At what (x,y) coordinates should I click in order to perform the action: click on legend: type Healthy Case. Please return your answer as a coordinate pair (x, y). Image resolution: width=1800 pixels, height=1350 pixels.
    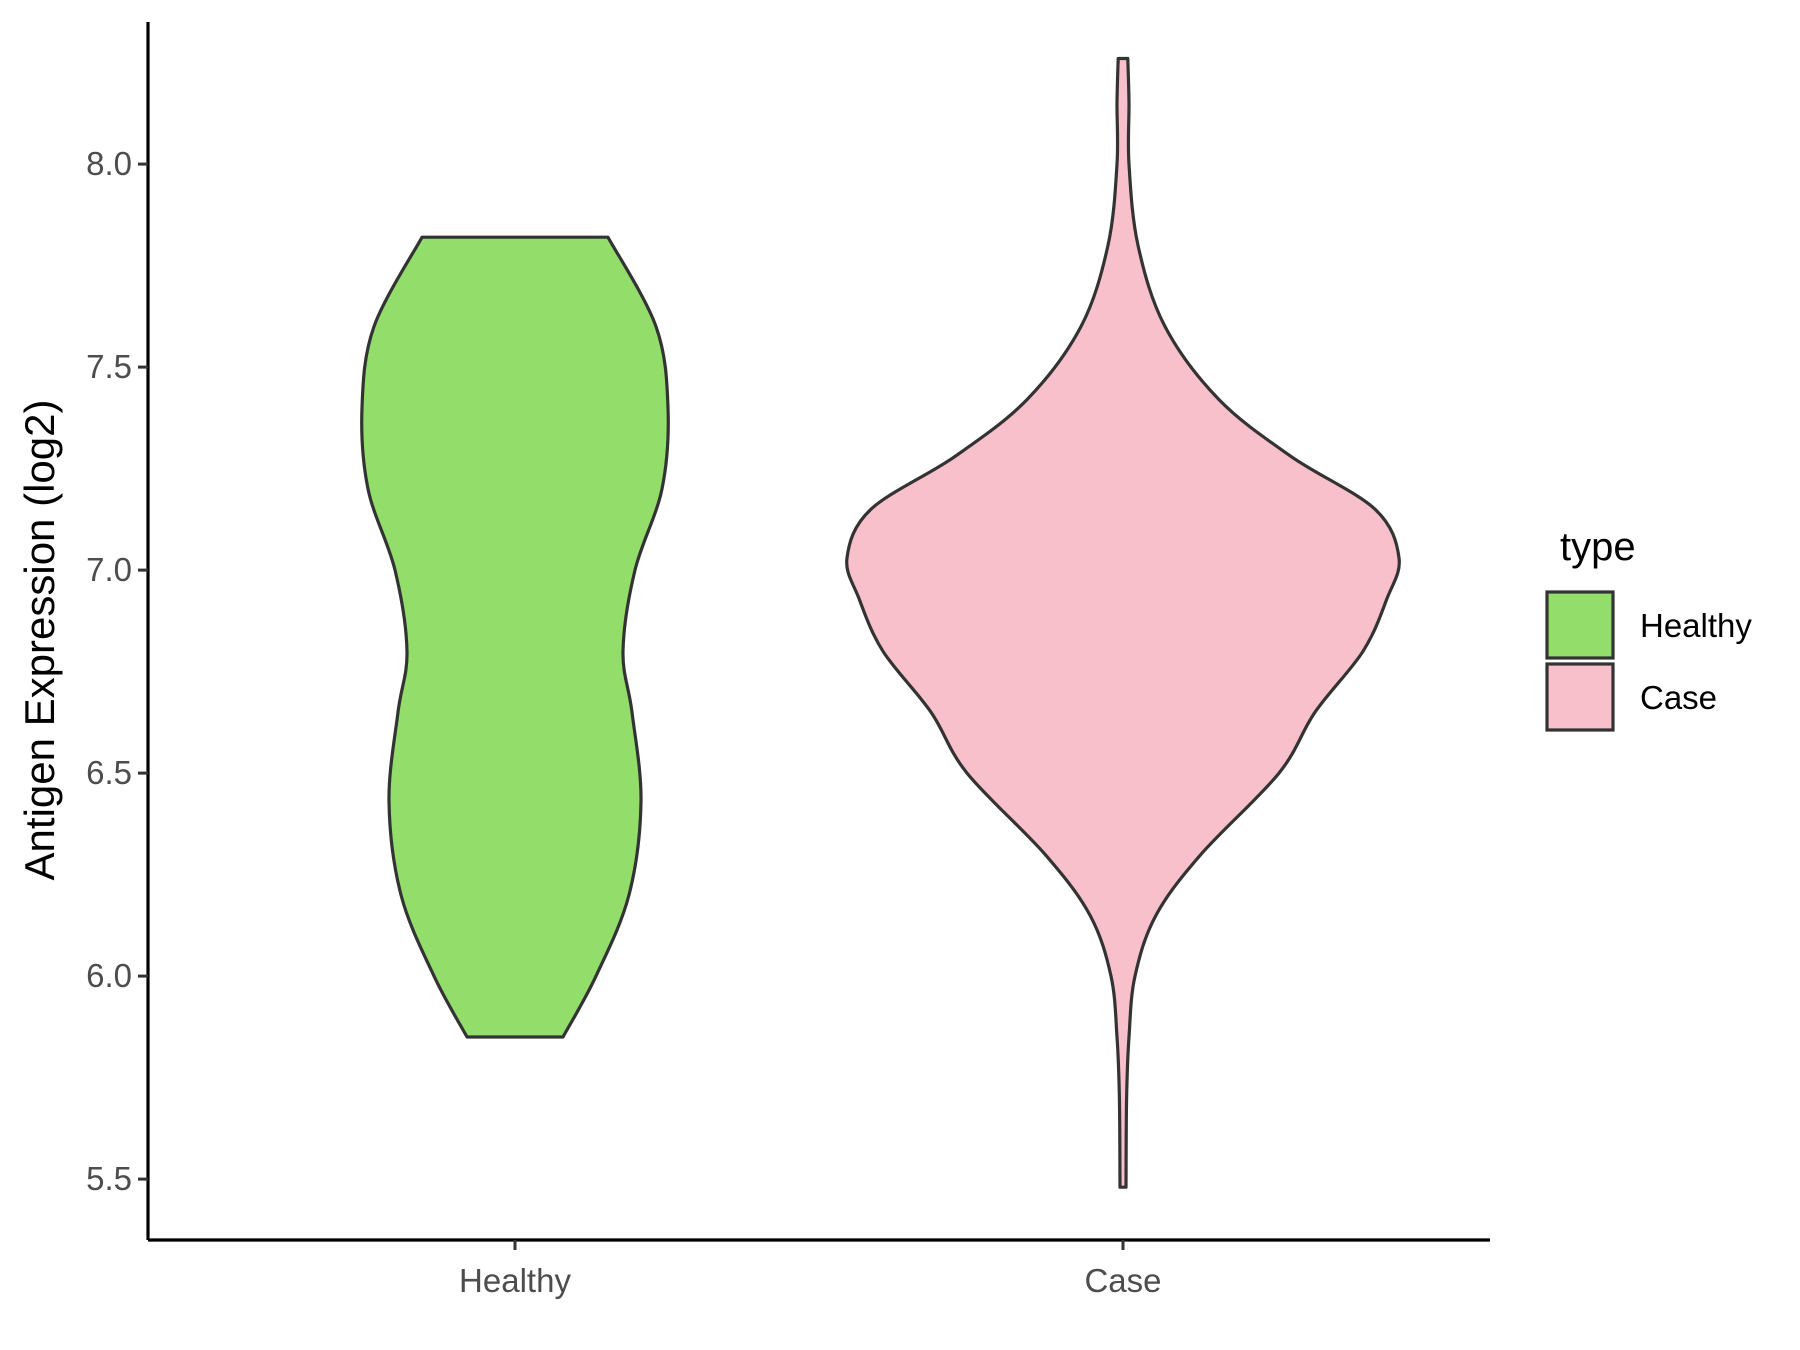
    Looking at the image, I should click on (1648, 628).